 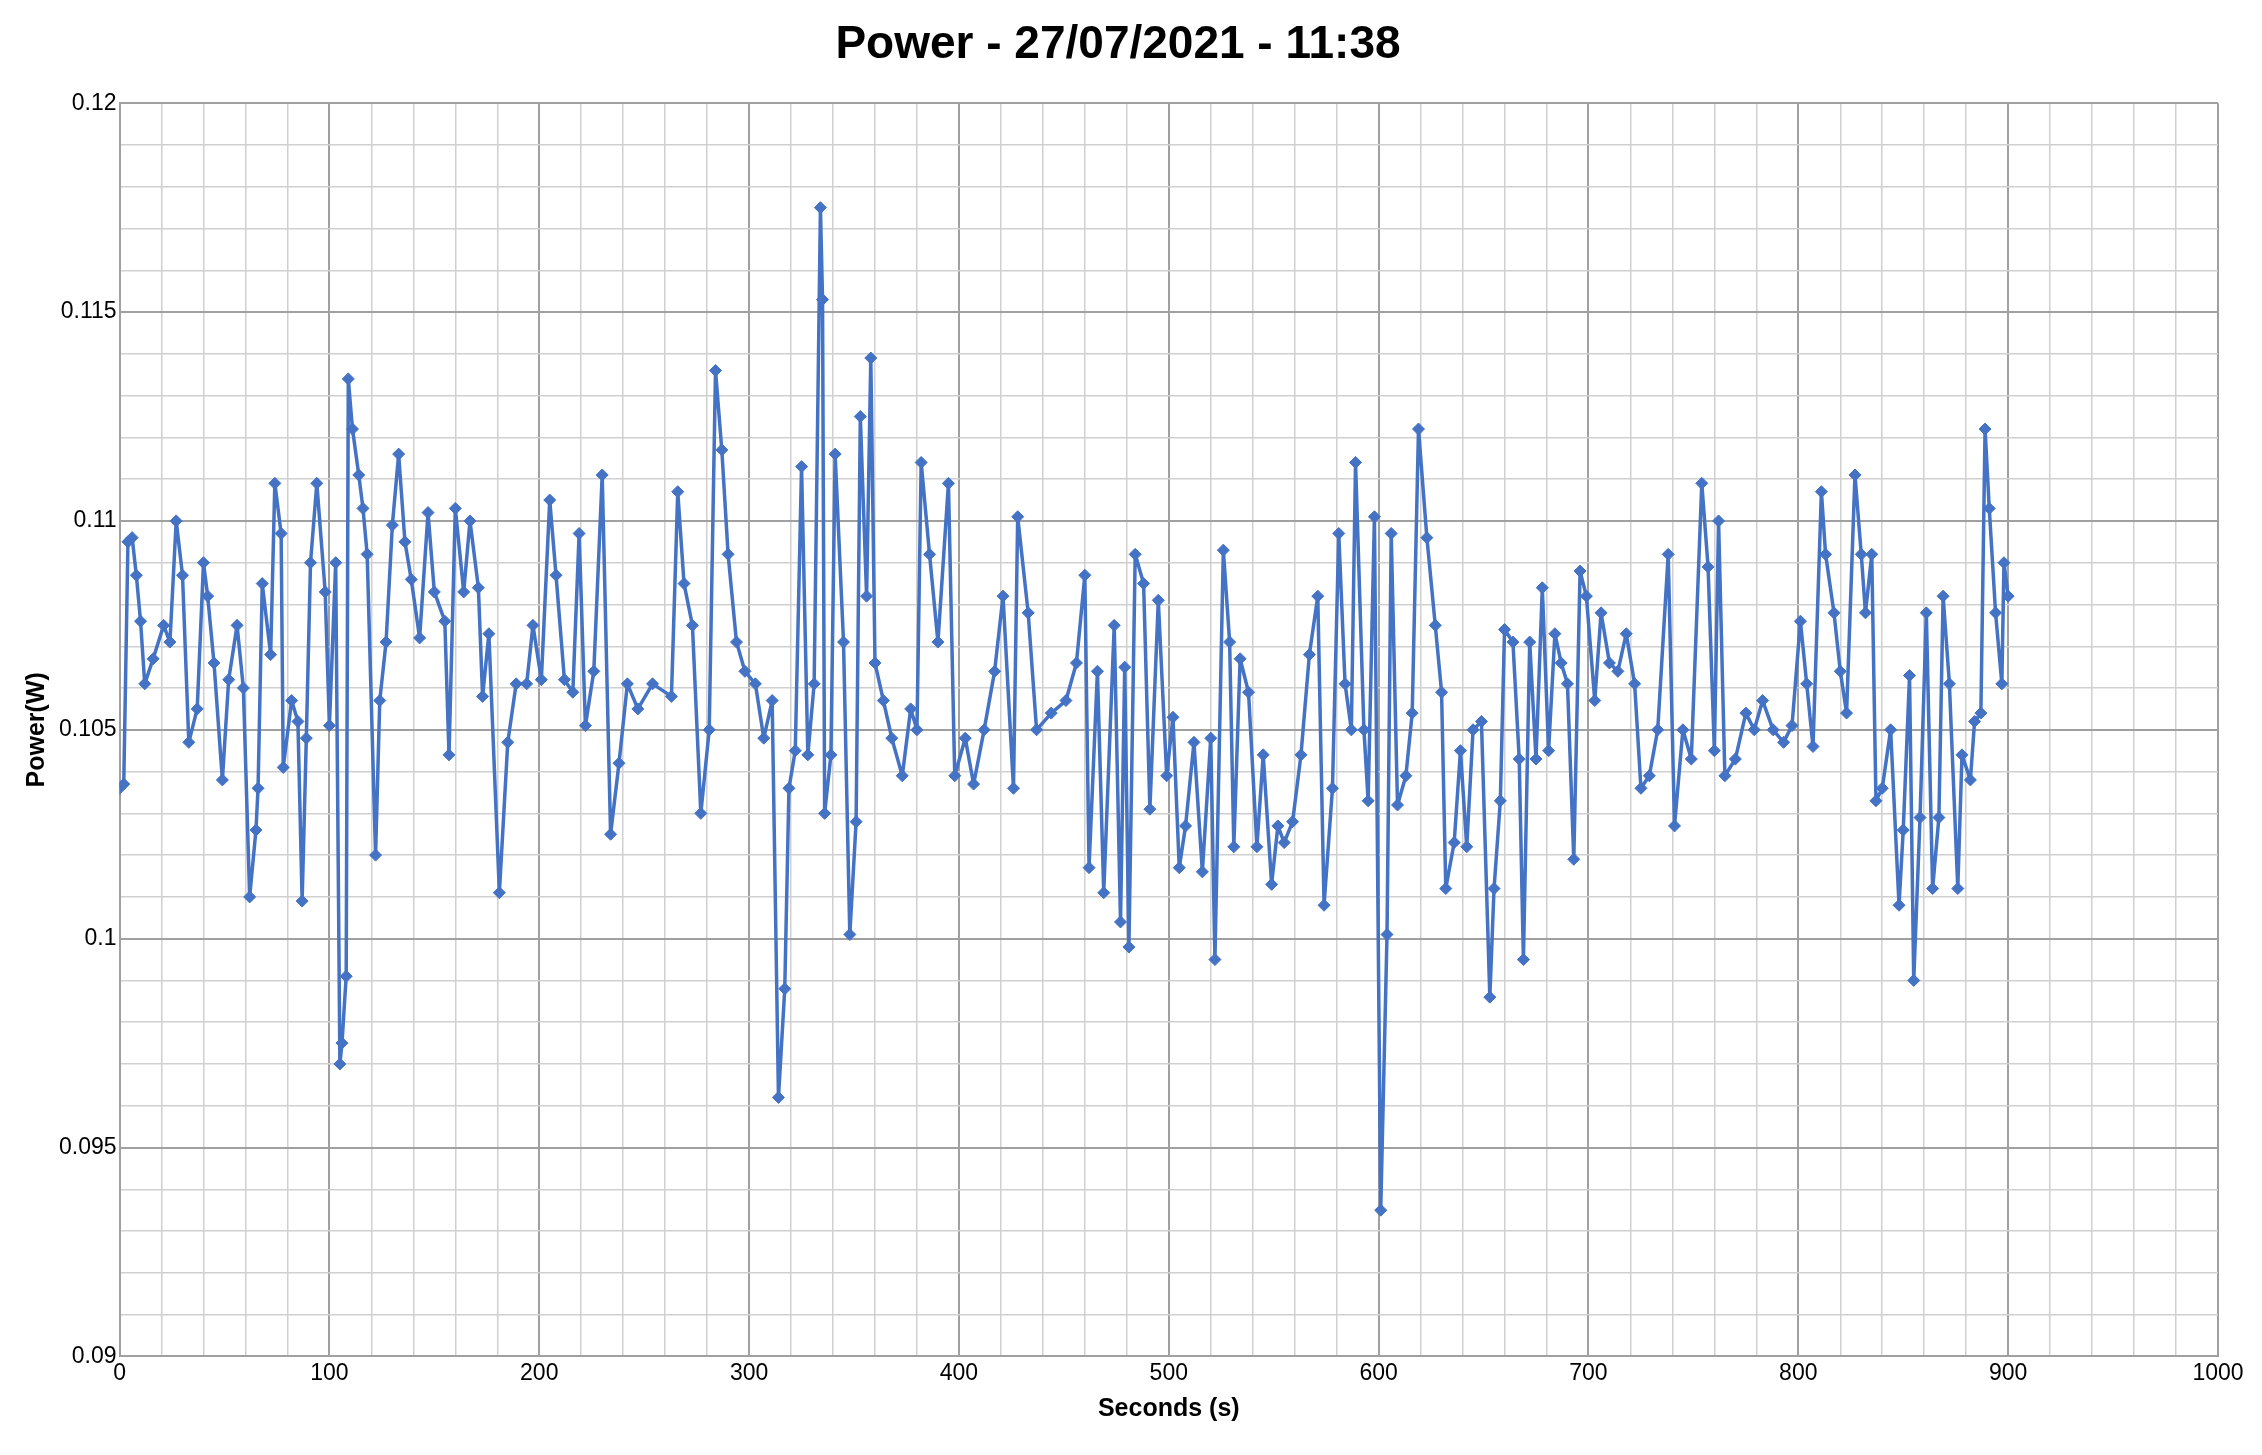 What do you see at coordinates (1588, 1371) in the screenshot?
I see `x-tick-label: 700` at bounding box center [1588, 1371].